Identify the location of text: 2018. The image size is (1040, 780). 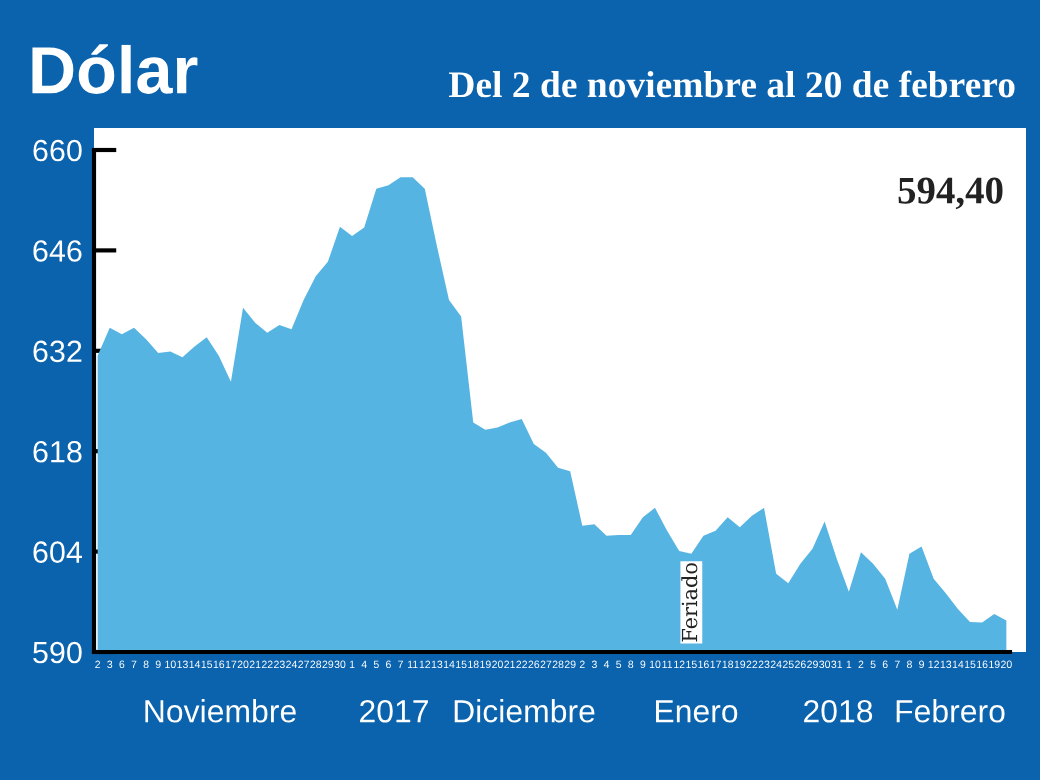
(838, 711).